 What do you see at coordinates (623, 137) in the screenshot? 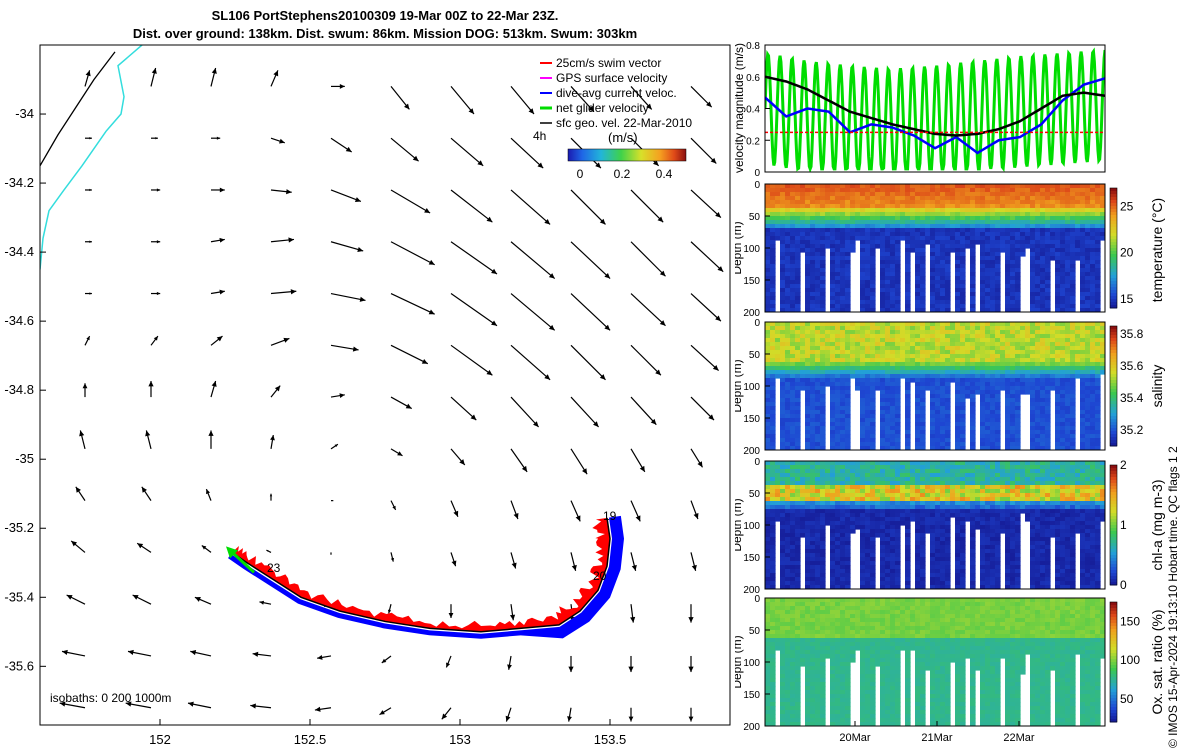
I see `colorbar-unit-label: (m/s)` at bounding box center [623, 137].